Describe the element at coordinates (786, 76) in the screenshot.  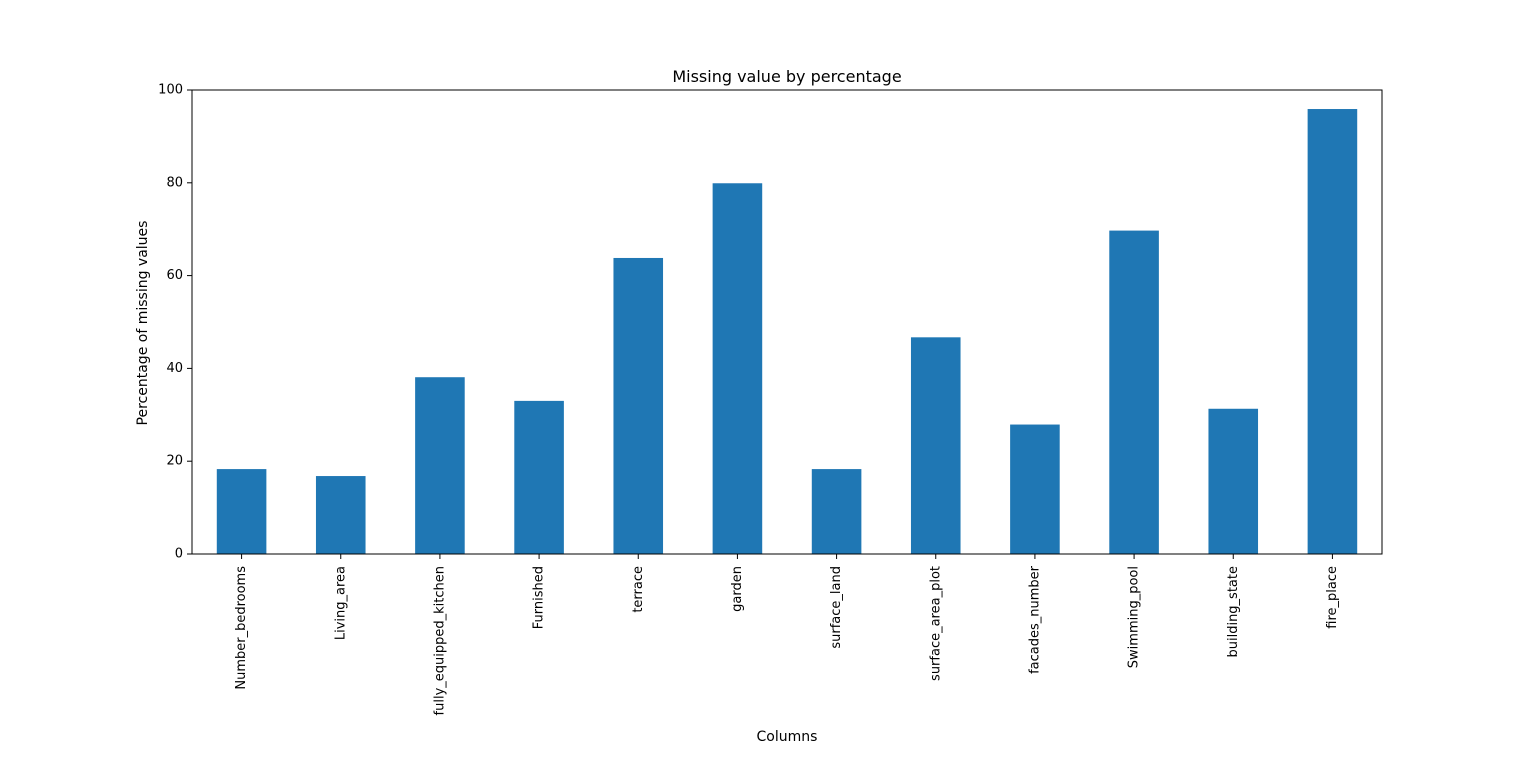
I see `chart-title: Missing value by percentage` at that location.